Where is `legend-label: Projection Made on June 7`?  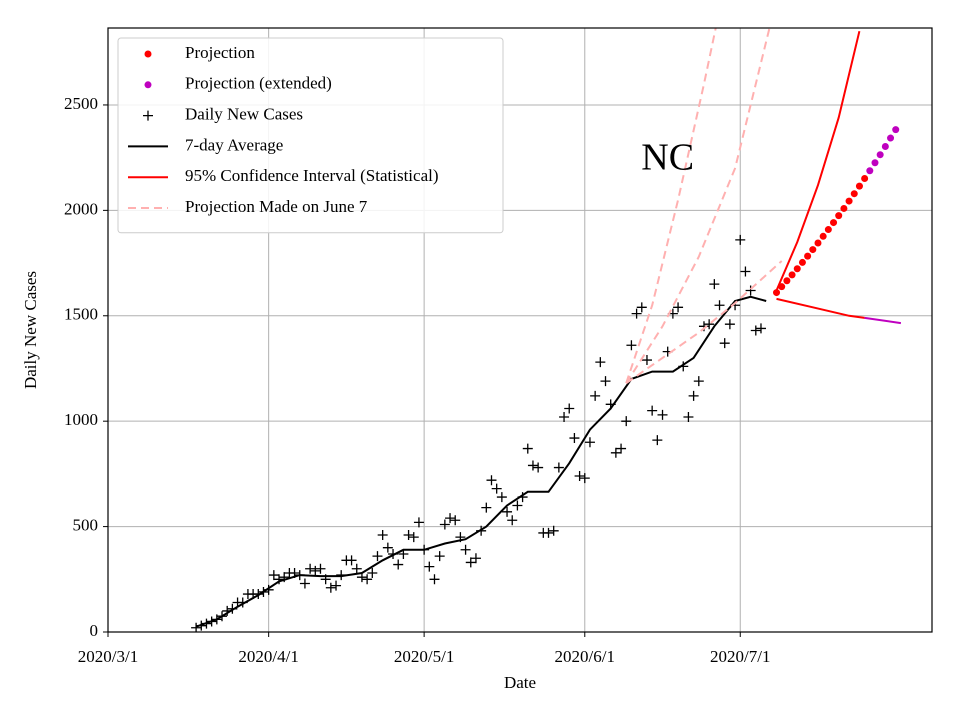 legend-label: Projection Made on June 7 is located at coordinates (276, 206).